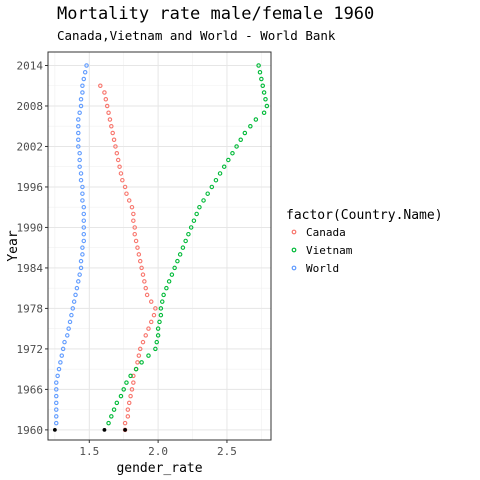 Image resolution: width=480 pixels, height=480 pixels. What do you see at coordinates (158, 451) in the screenshot?
I see `x-tick-label: 2.0` at bounding box center [158, 451].